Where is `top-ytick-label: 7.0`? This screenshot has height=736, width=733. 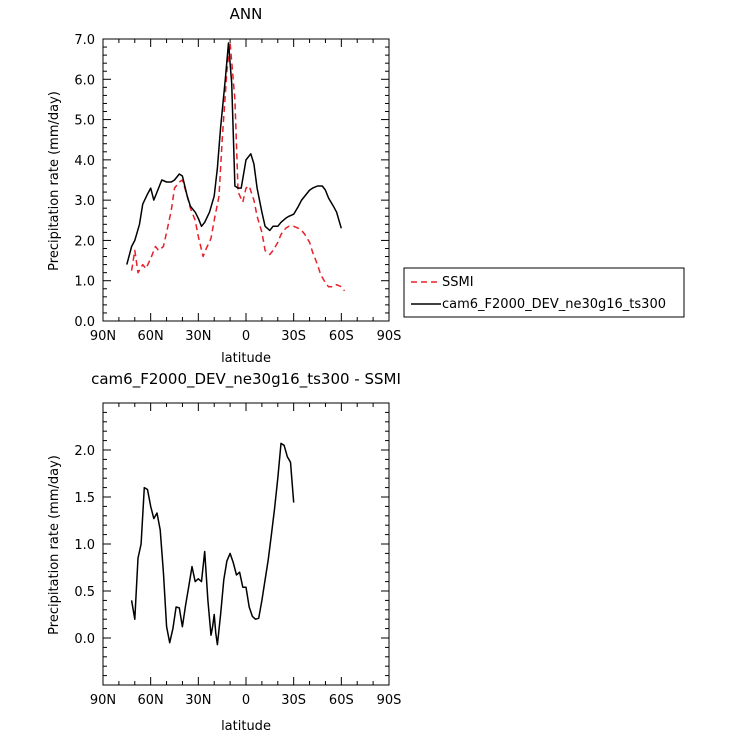 top-ytick-label: 7.0 is located at coordinates (84, 40).